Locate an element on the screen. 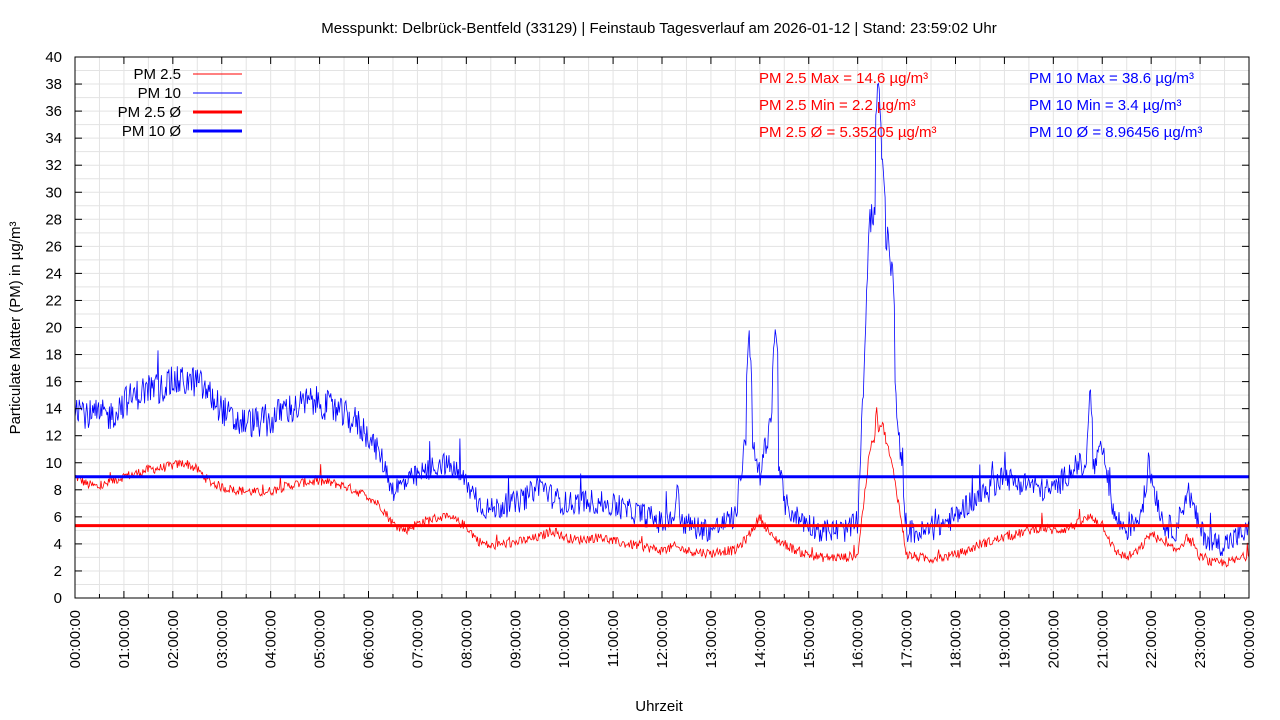  average-lines is located at coordinates (662, 501).